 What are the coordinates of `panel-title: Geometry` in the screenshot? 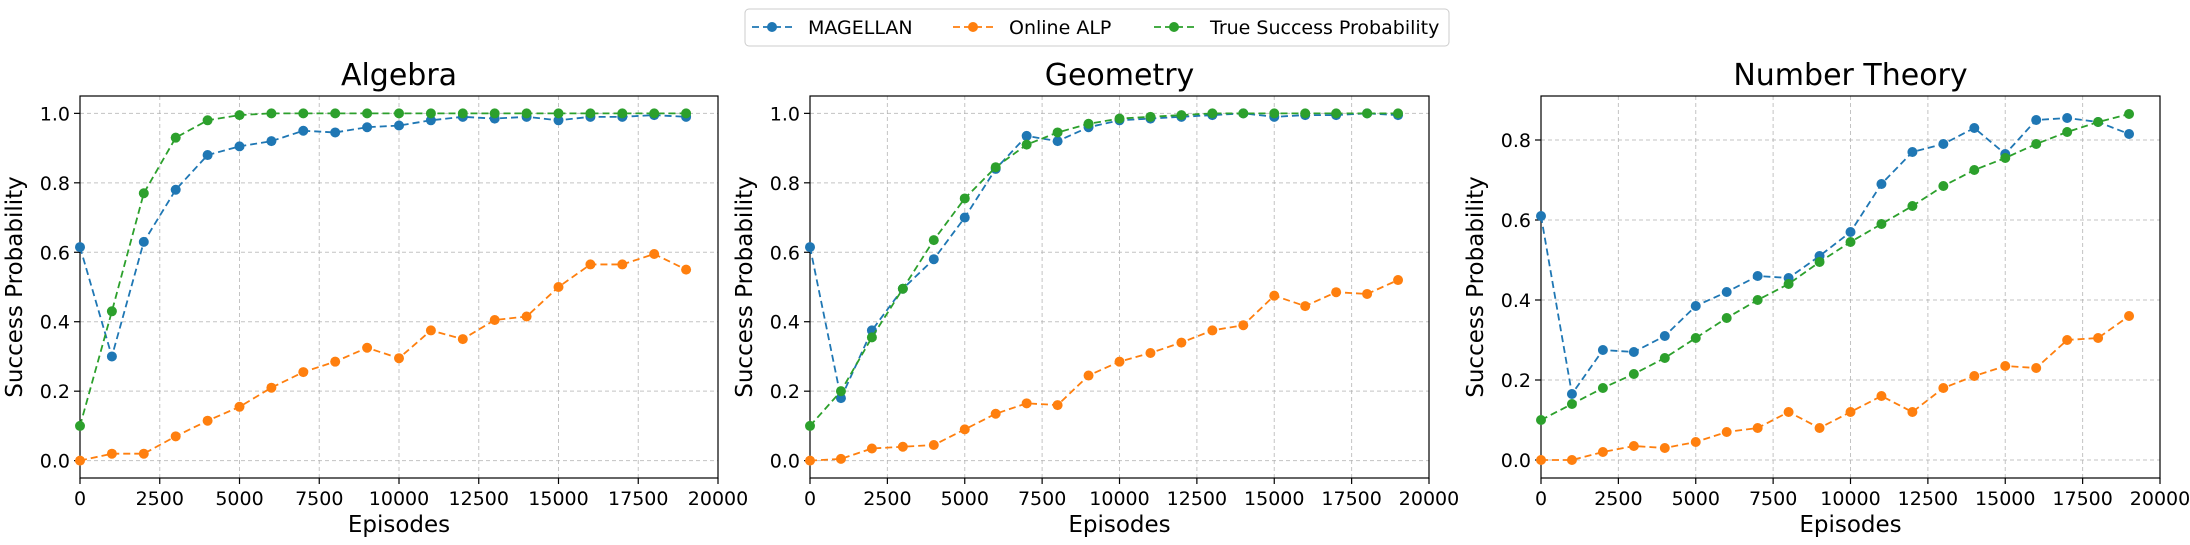 It's located at (1120, 75).